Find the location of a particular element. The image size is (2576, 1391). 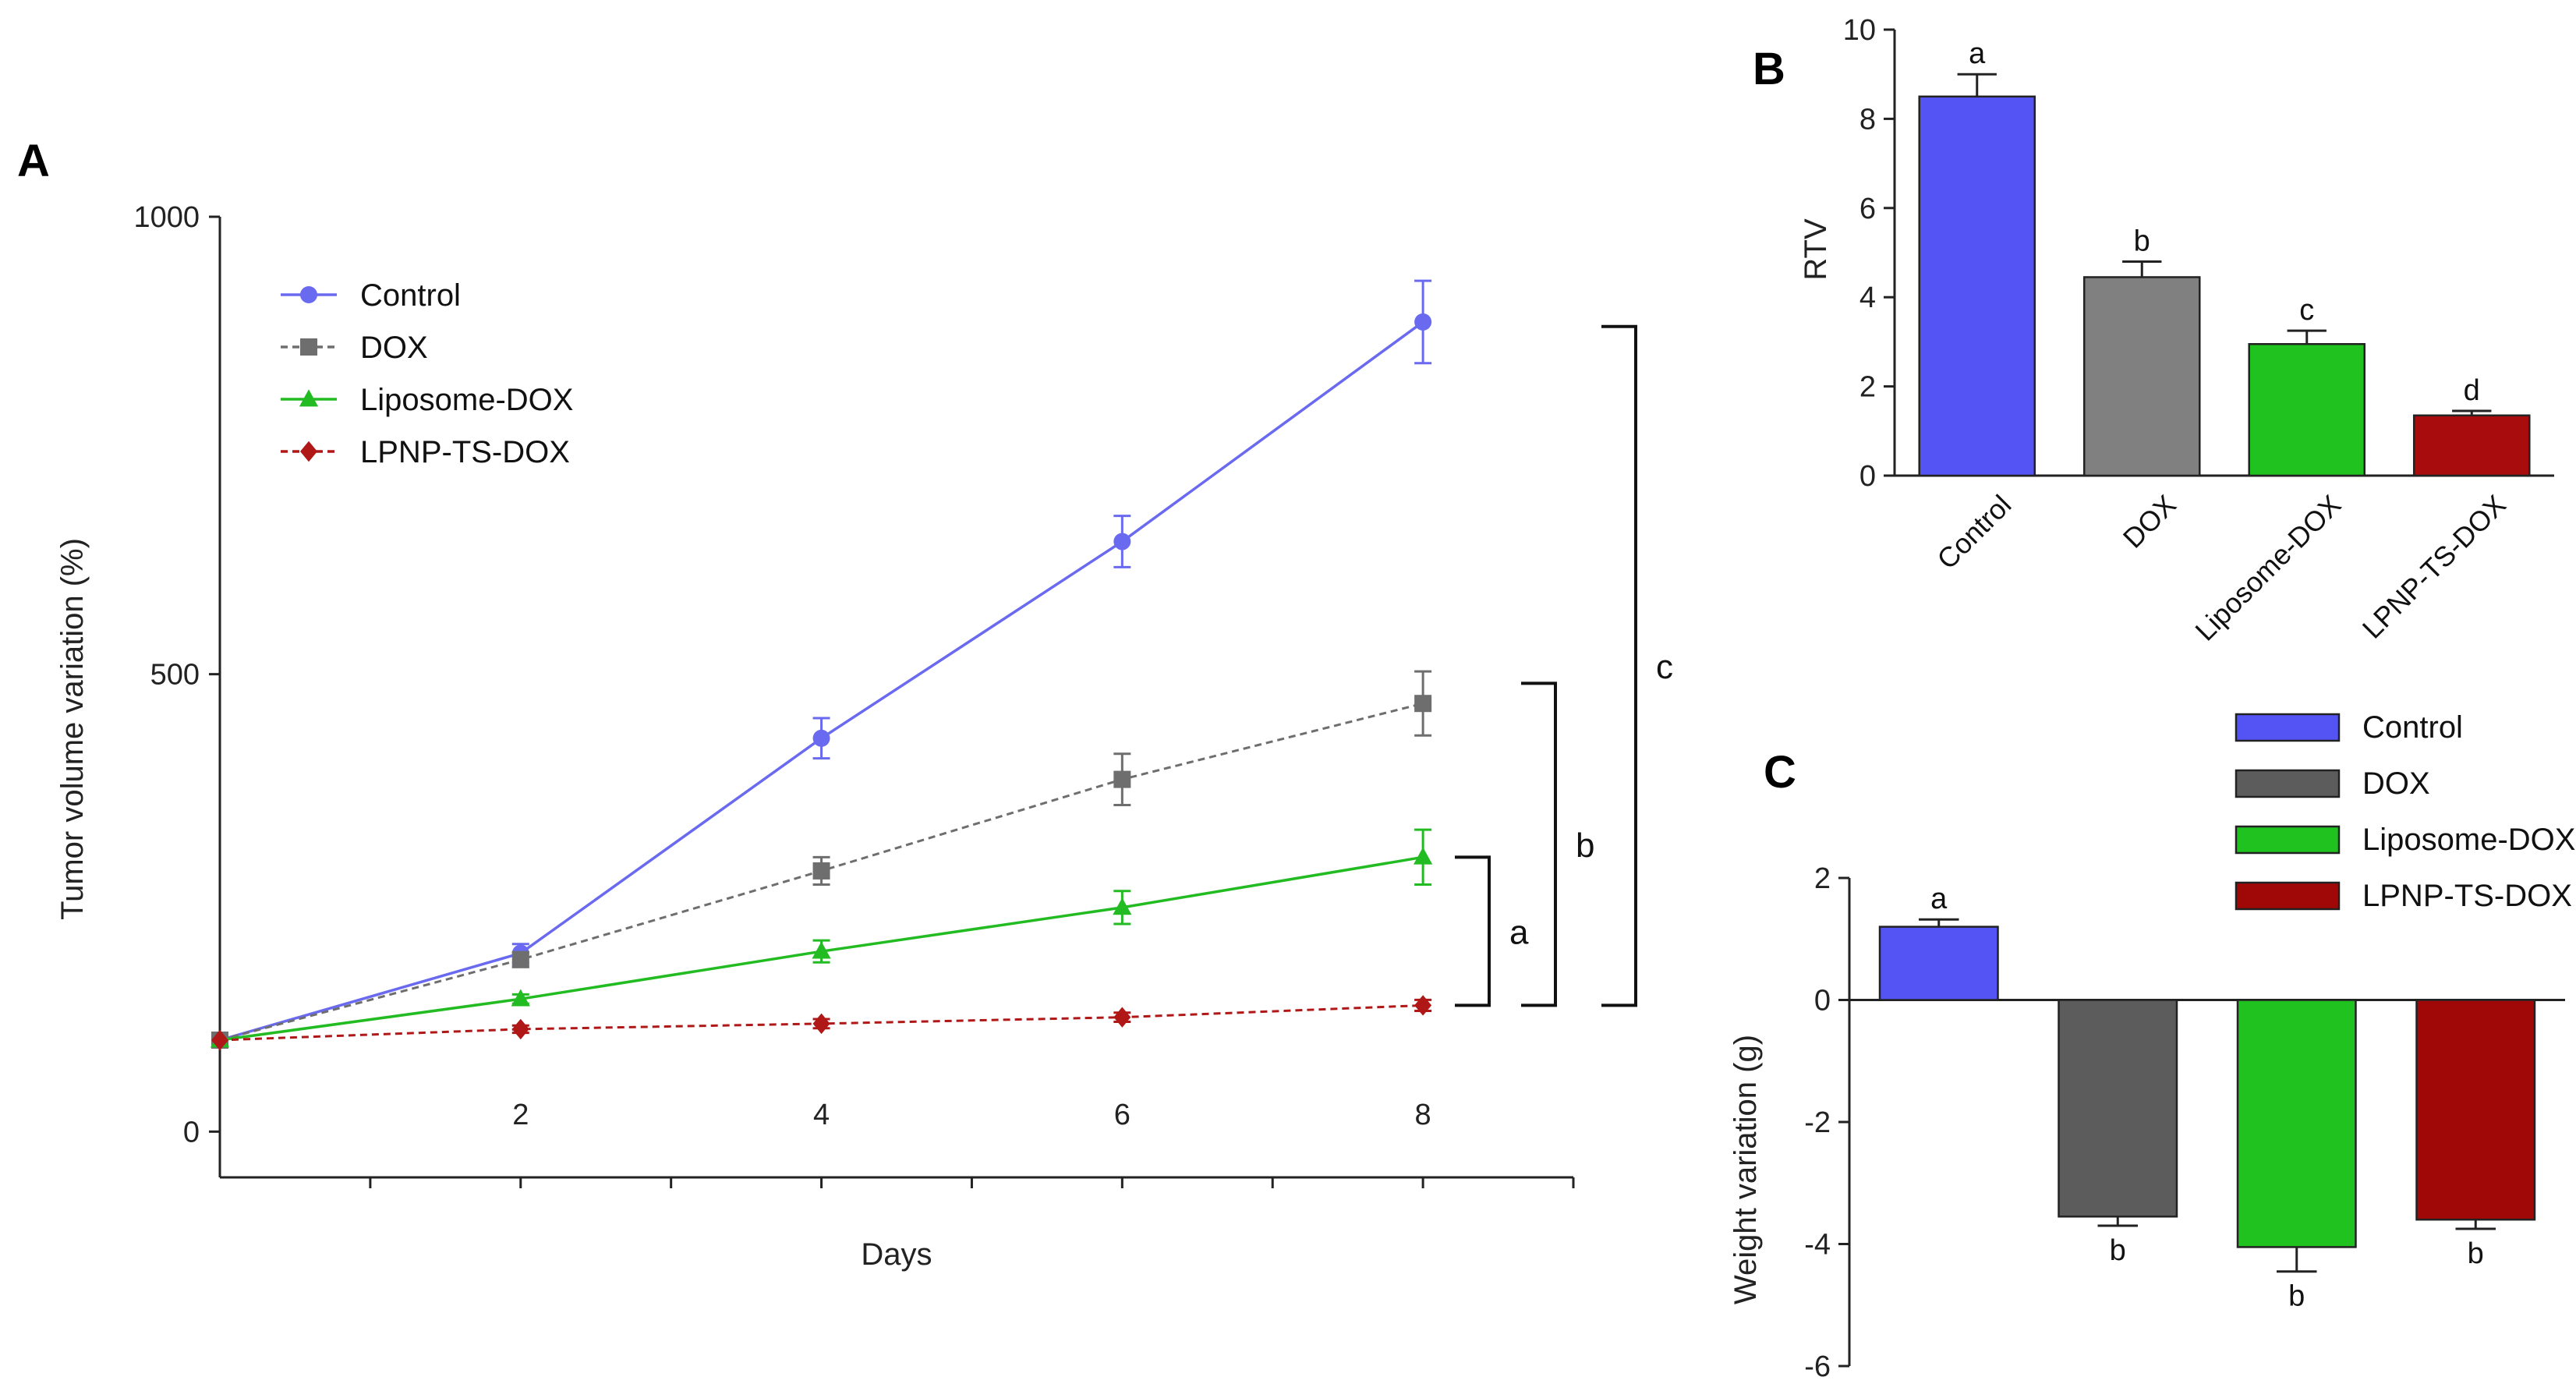

legend-swatch-lpnp-ts-dox is located at coordinates (2288, 896).